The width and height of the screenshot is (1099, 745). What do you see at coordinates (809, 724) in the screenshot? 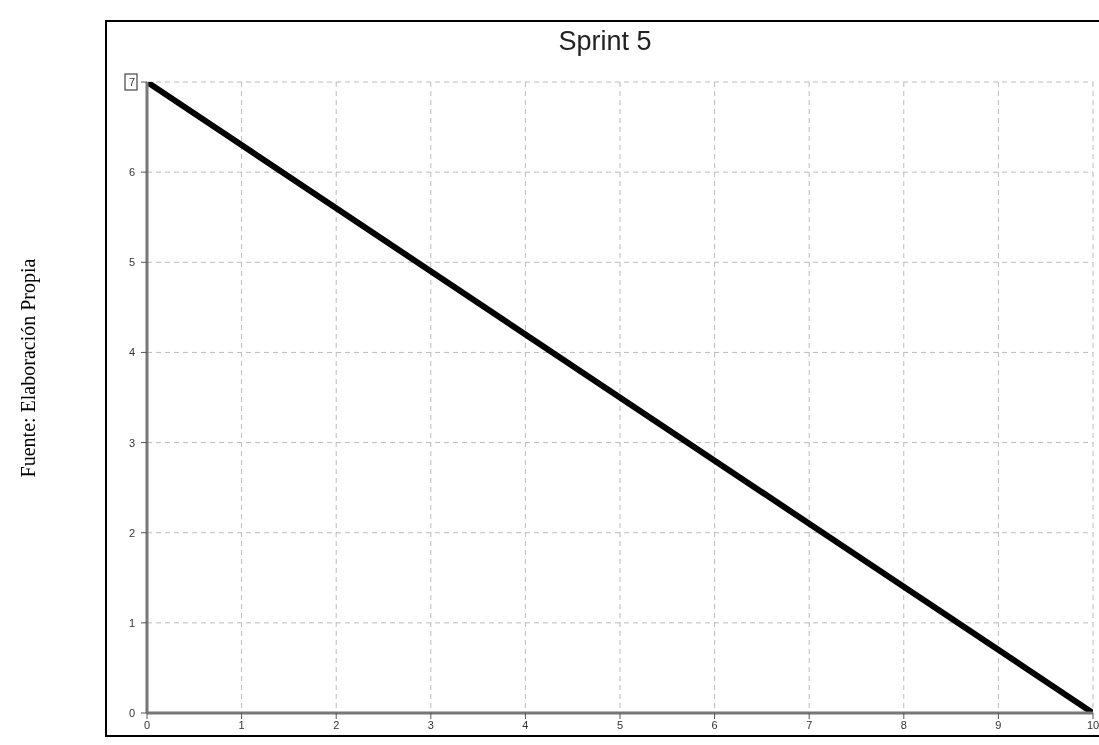
I see `x-tick-label: 7` at bounding box center [809, 724].